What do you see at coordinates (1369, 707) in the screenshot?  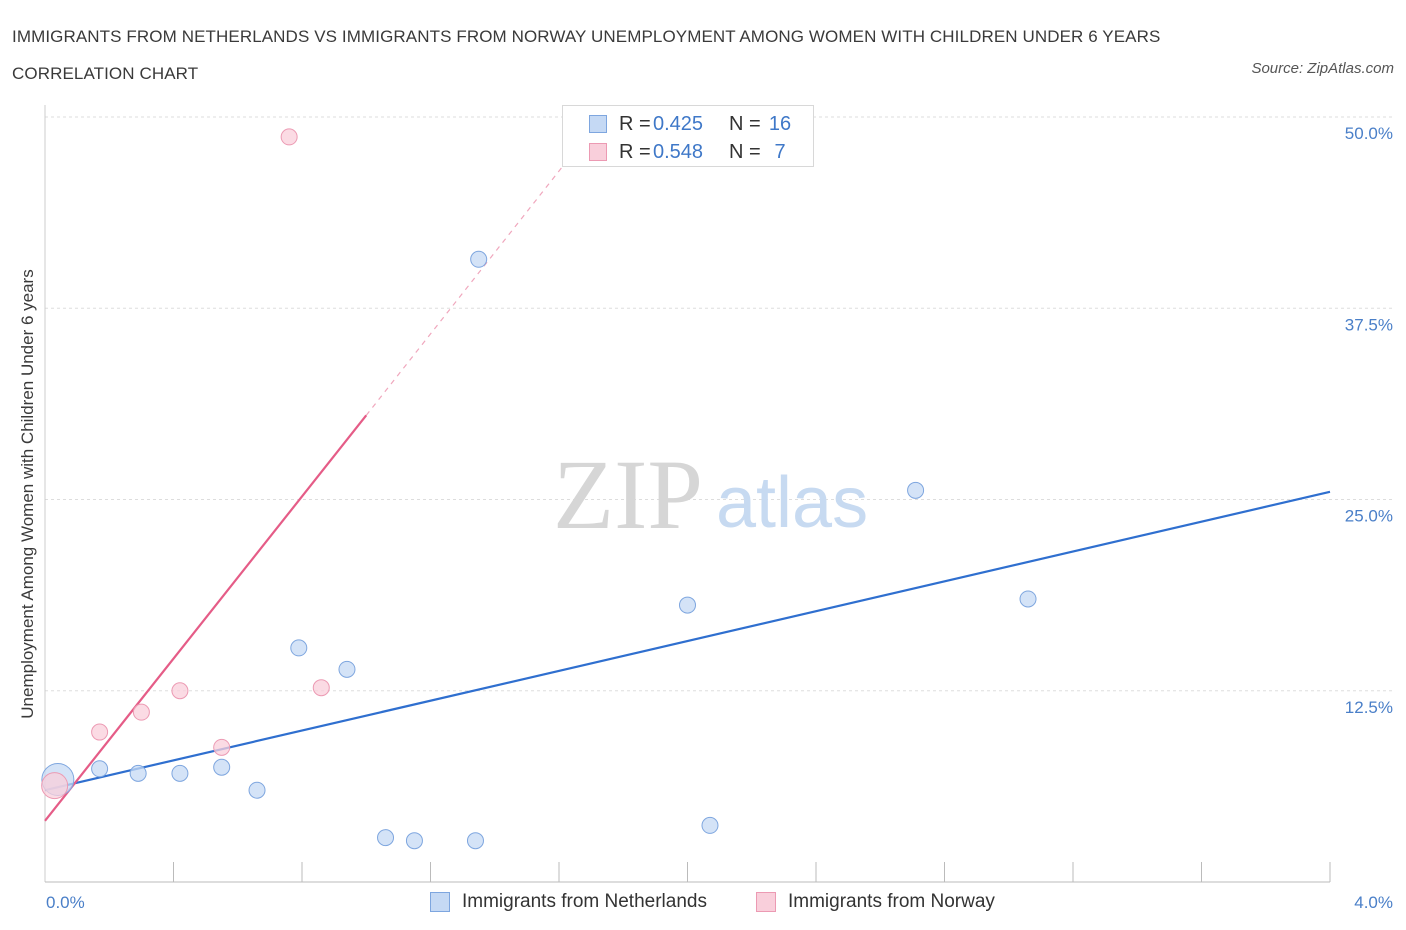 I see `y-tick-label: 12.5%` at bounding box center [1369, 707].